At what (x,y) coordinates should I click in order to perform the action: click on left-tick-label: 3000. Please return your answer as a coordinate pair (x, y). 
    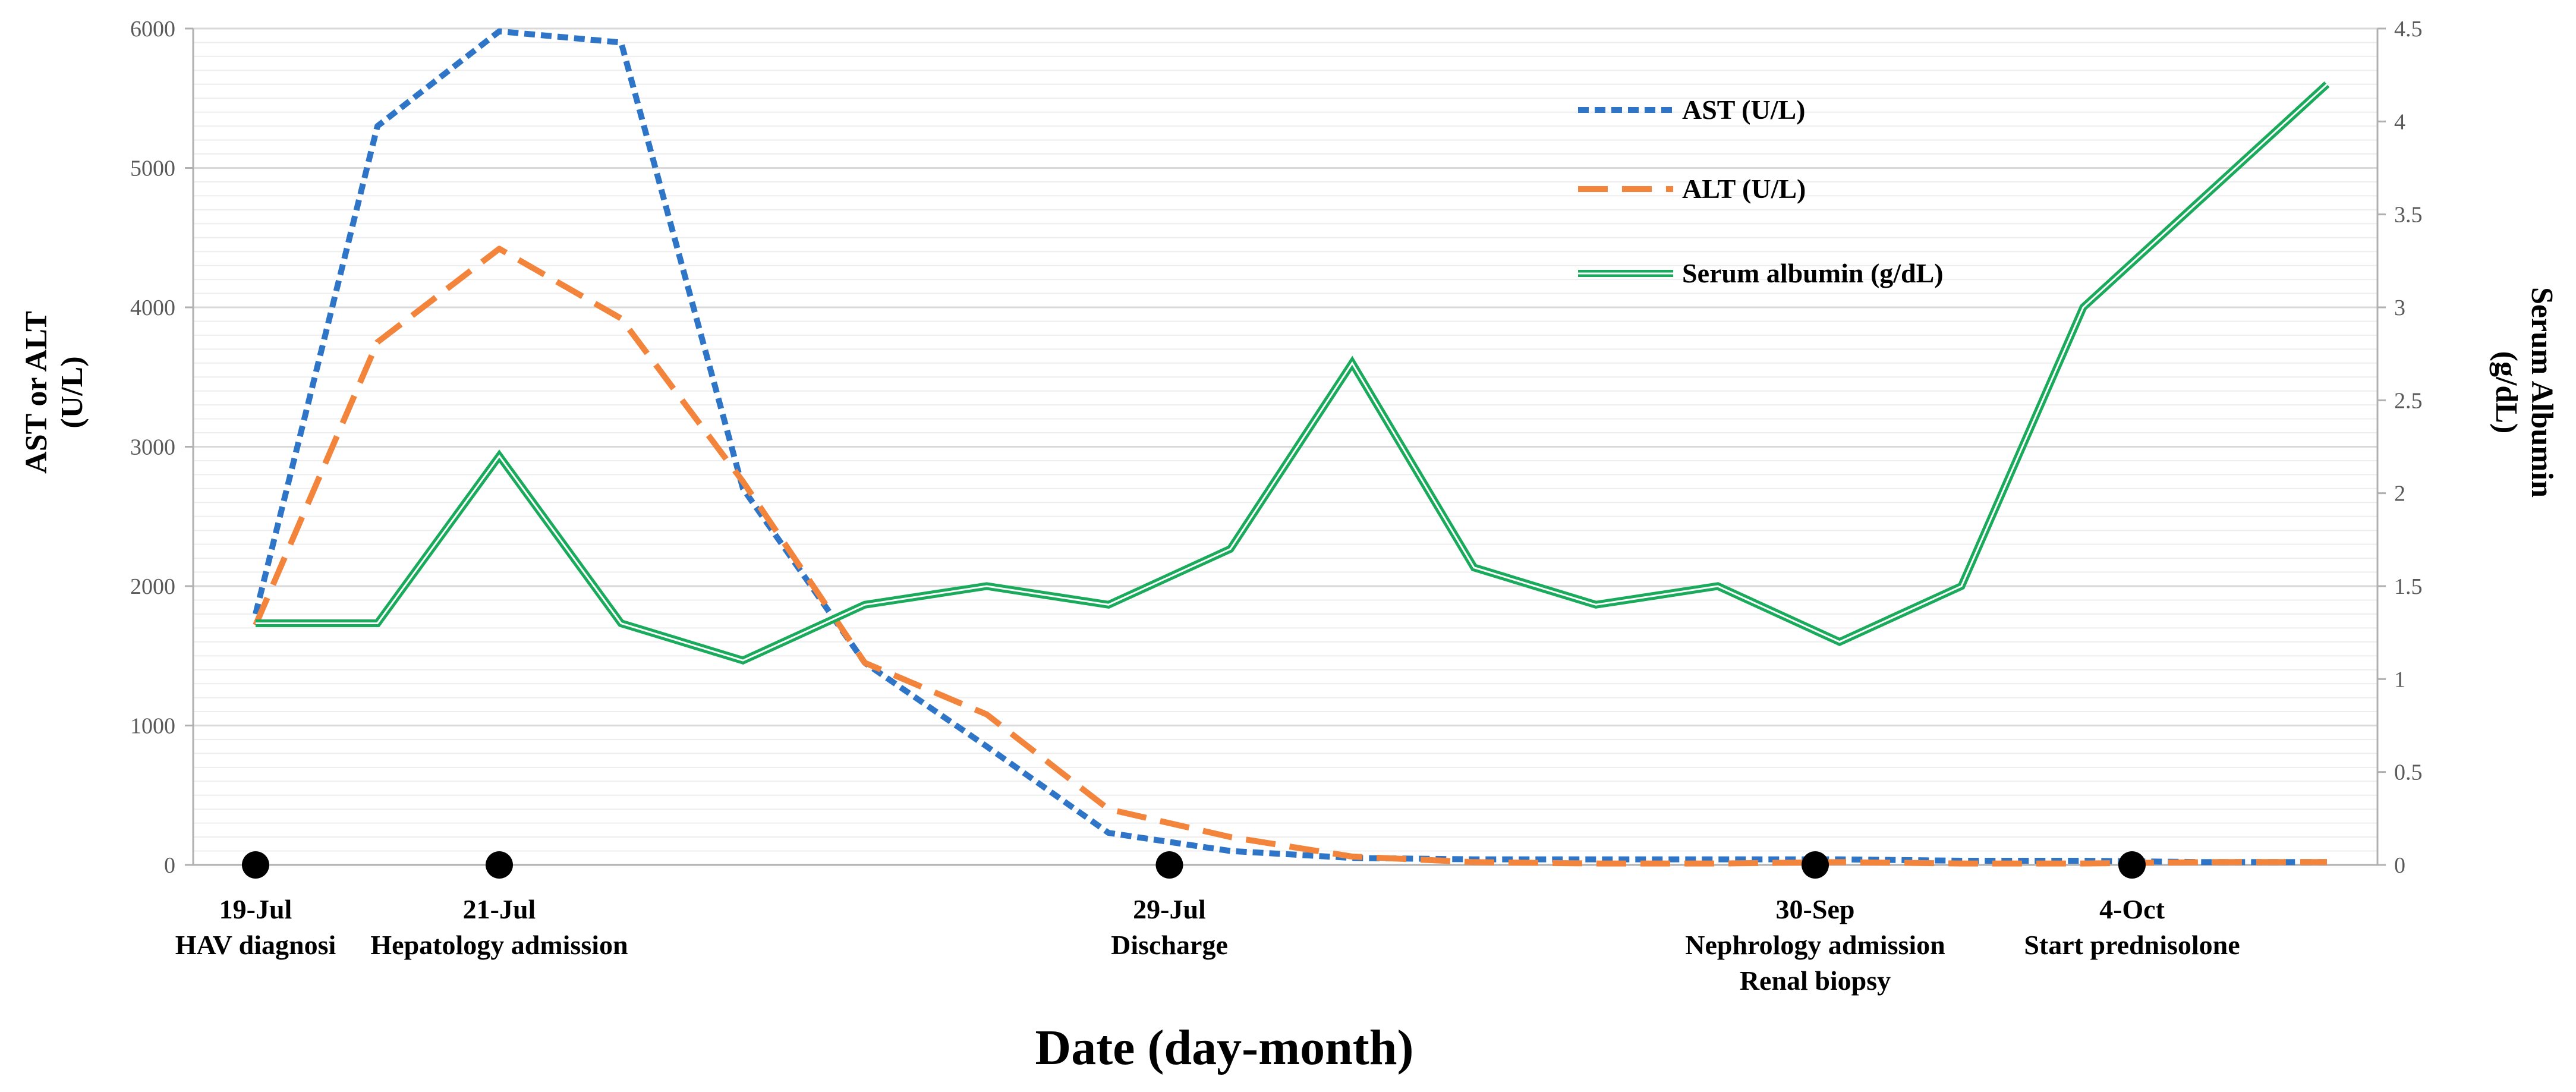
    Looking at the image, I should click on (152, 447).